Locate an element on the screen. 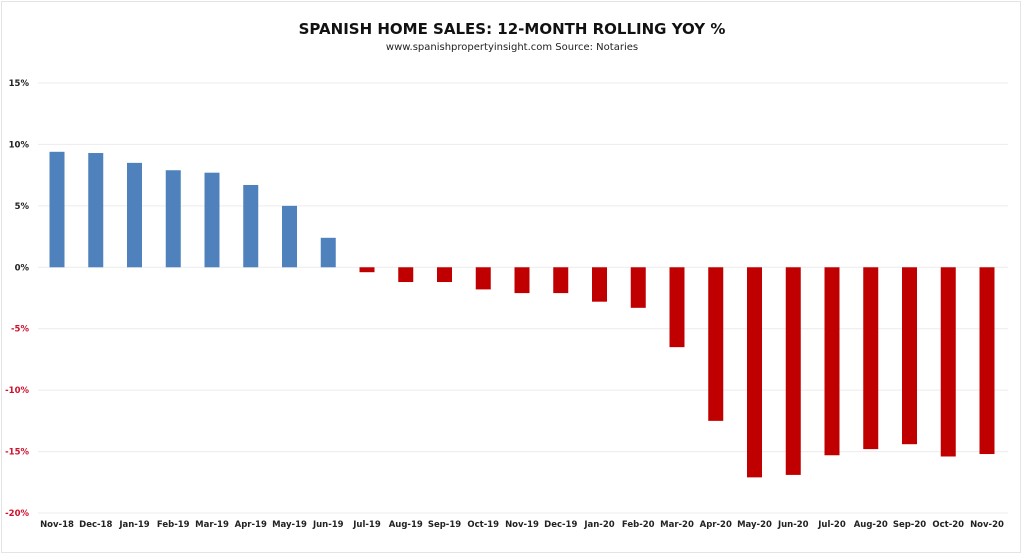  y-tick-label: -5% is located at coordinates (20, 330).